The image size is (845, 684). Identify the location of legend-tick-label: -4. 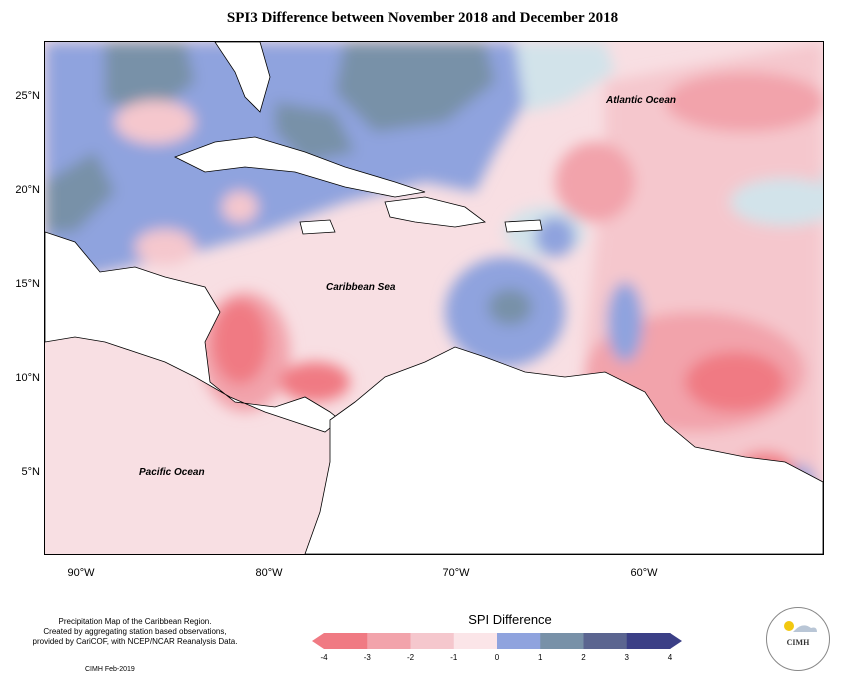
(324, 657).